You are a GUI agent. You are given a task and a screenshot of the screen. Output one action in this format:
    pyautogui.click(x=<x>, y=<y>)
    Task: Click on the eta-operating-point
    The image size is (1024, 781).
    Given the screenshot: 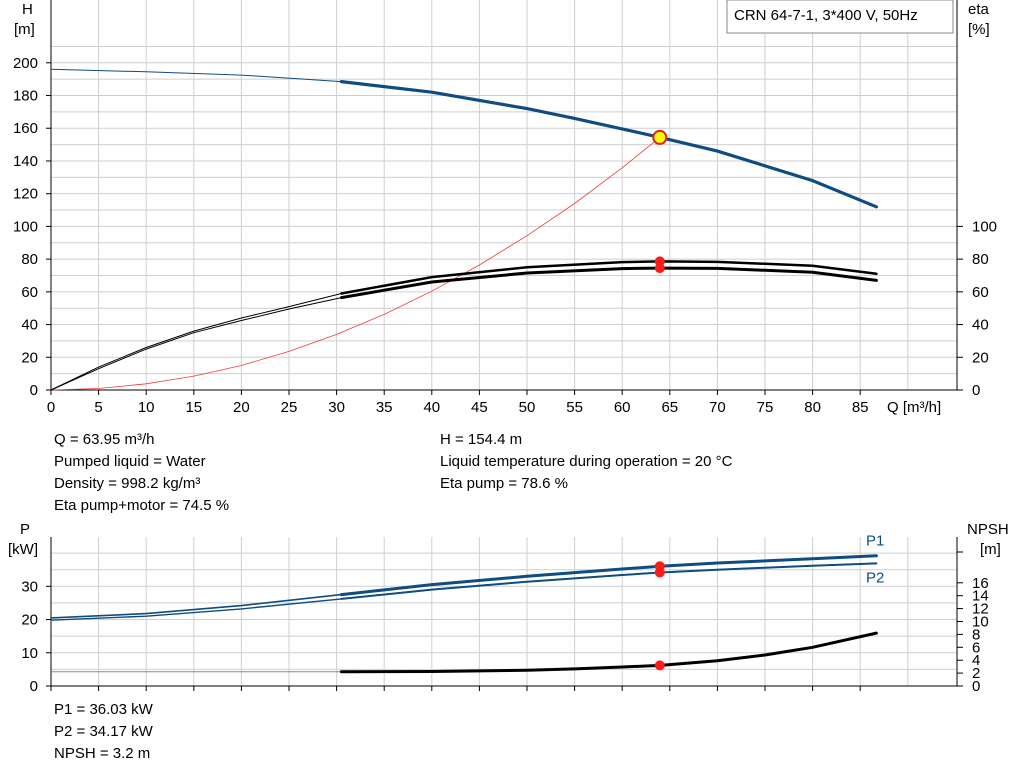 What is the action you would take?
    pyautogui.click(x=659, y=268)
    